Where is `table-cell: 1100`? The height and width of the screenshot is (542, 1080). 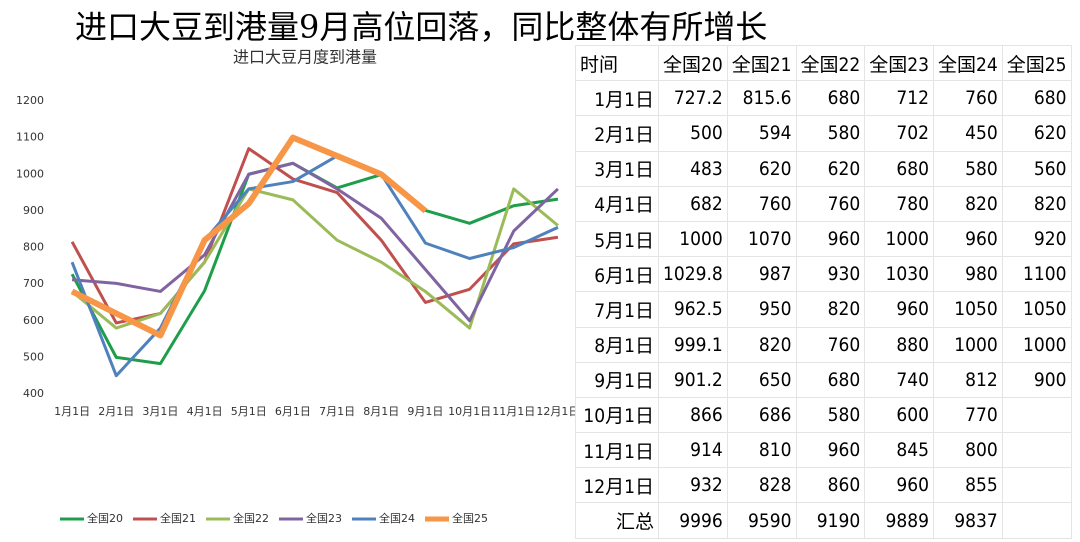
table-cell: 1100 is located at coordinates (1036, 274).